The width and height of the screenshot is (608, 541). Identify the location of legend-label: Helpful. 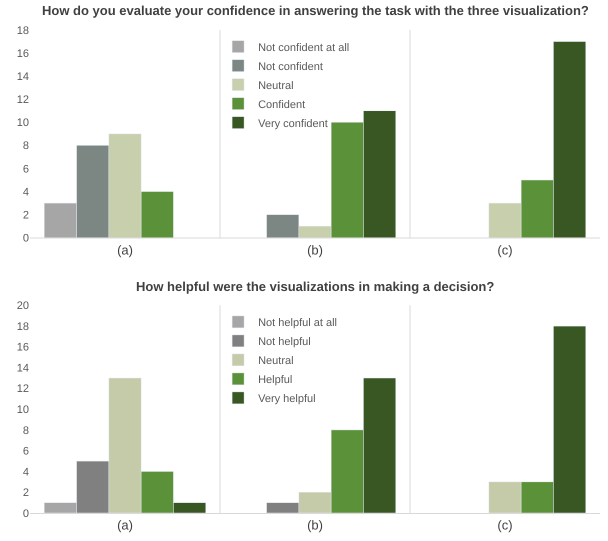
(275, 380).